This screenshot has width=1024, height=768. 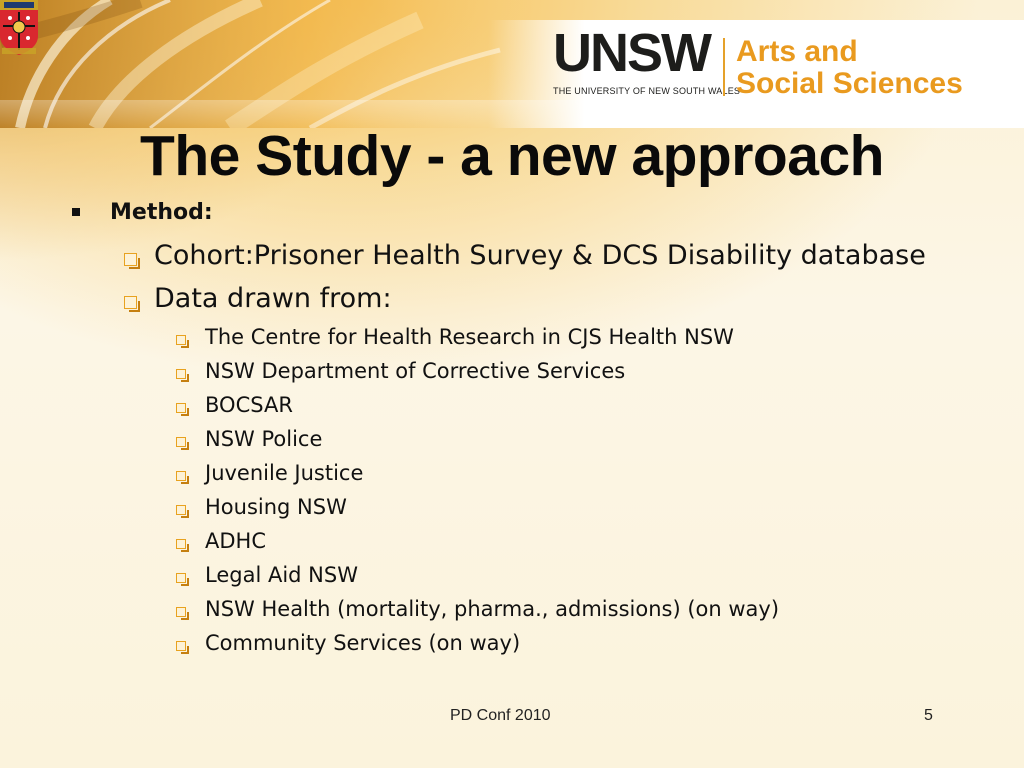 I want to click on unsw-wordmark: UNSW, so click(x=632, y=53).